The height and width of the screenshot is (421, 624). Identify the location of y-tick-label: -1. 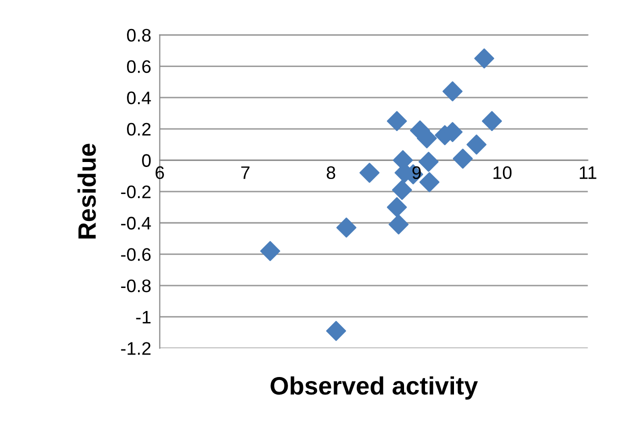
(143, 317).